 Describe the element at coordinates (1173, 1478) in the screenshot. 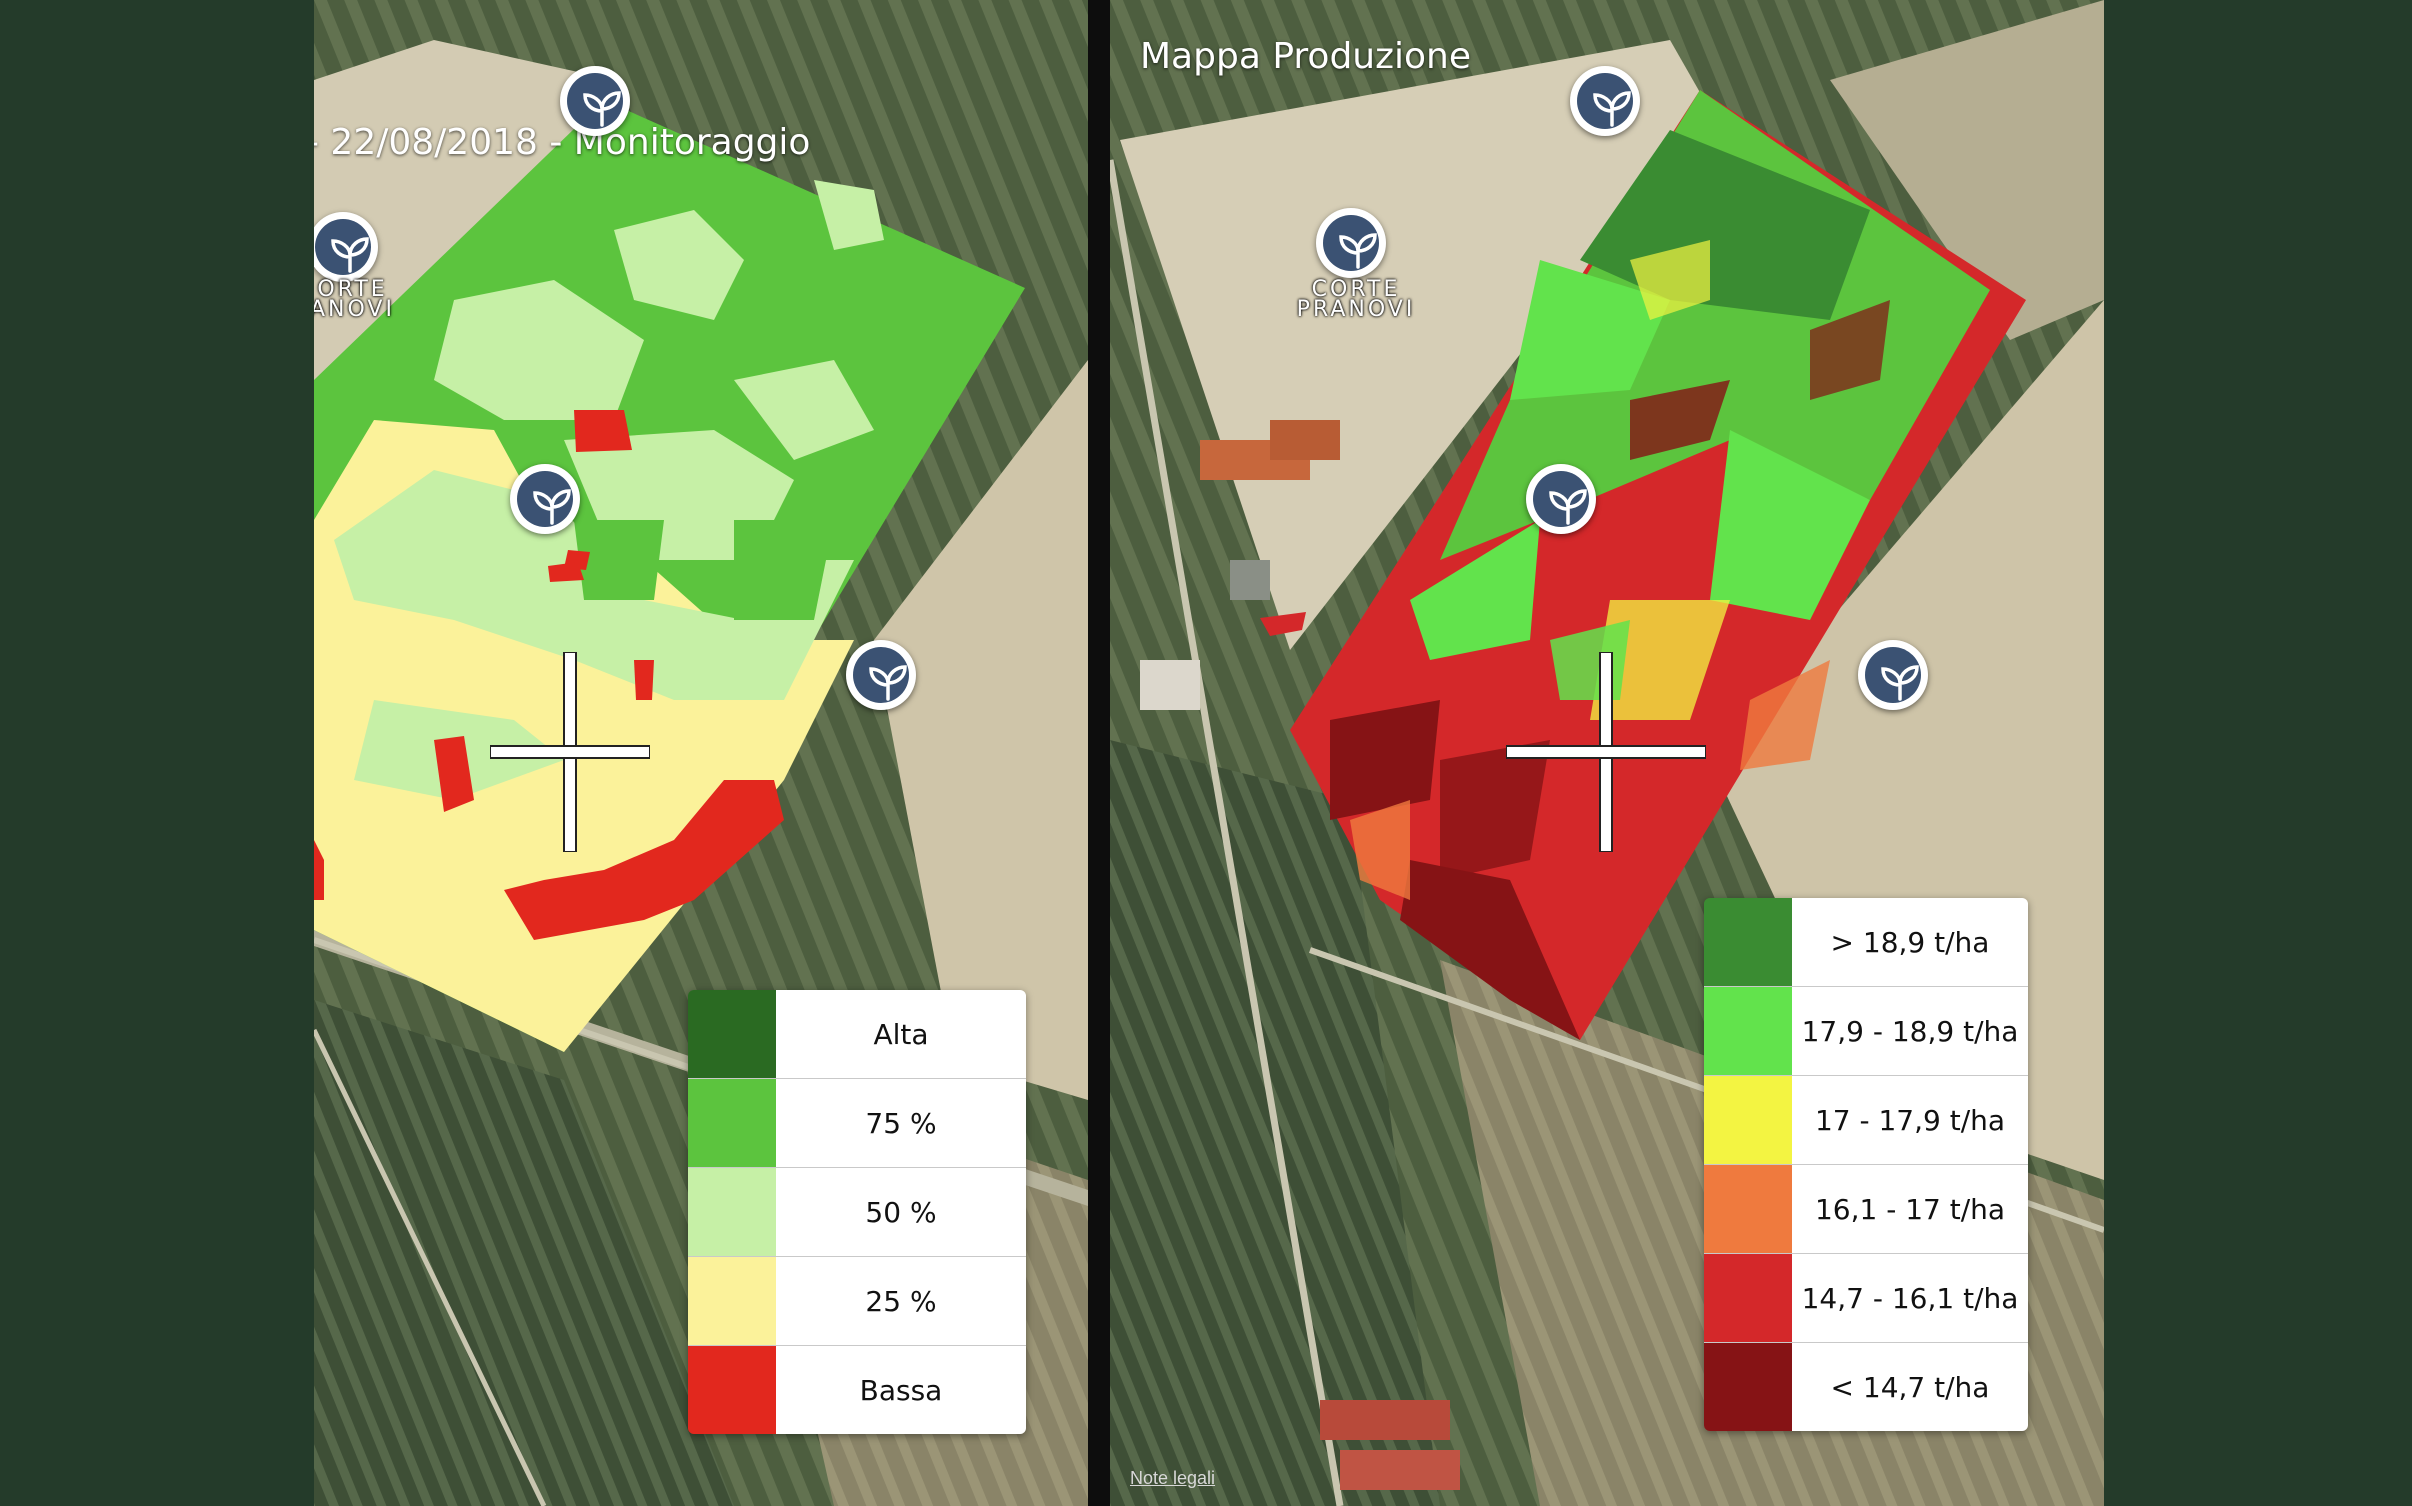

I see `legal-notes-link: Note legali` at that location.